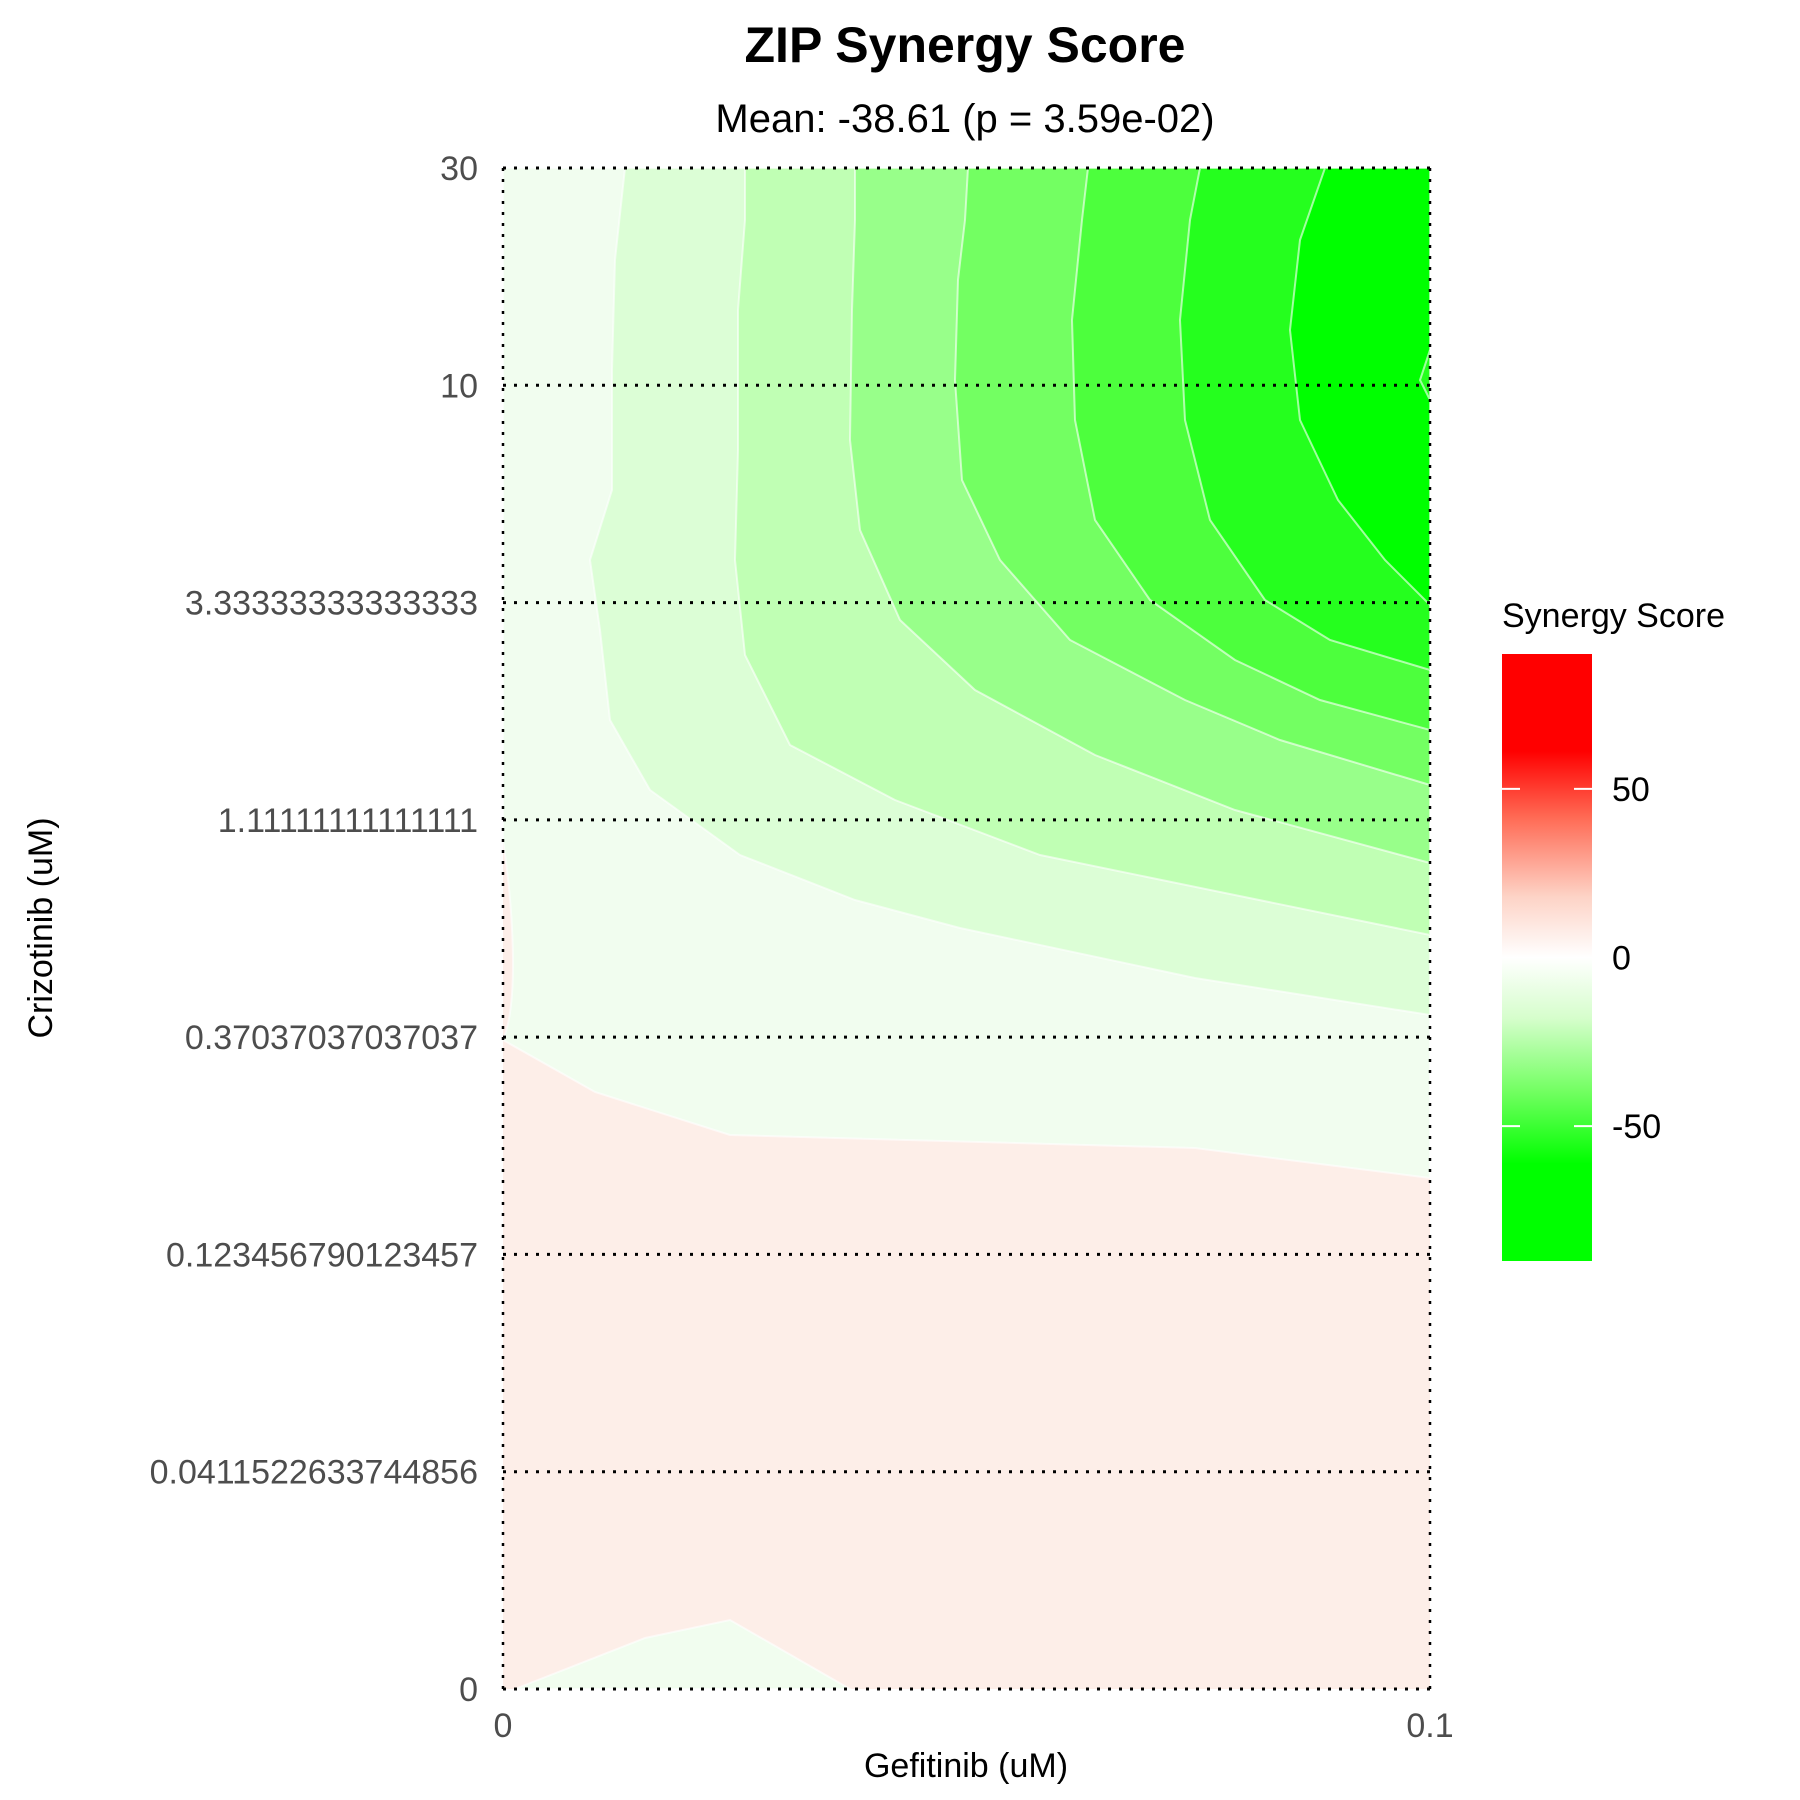 This screenshot has width=1800, height=1800. What do you see at coordinates (468, 1690) in the screenshot?
I see `y-tick-label: 0` at bounding box center [468, 1690].